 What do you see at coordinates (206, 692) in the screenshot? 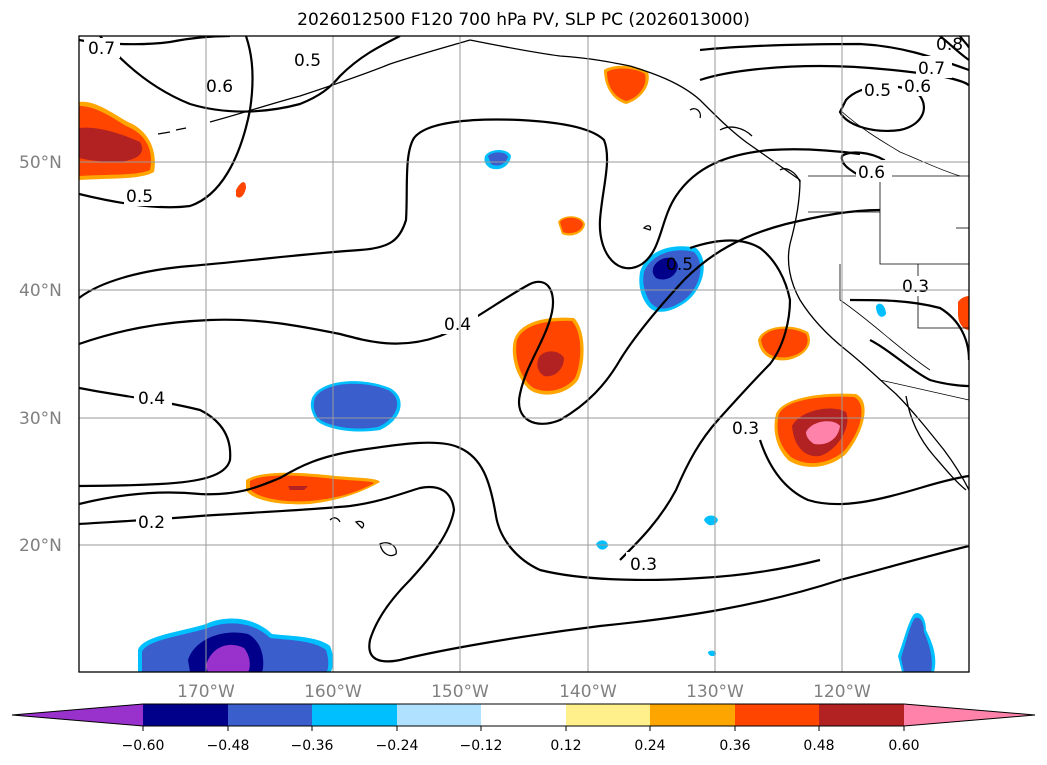
I see `lon-label-170w: 170°W` at bounding box center [206, 692].